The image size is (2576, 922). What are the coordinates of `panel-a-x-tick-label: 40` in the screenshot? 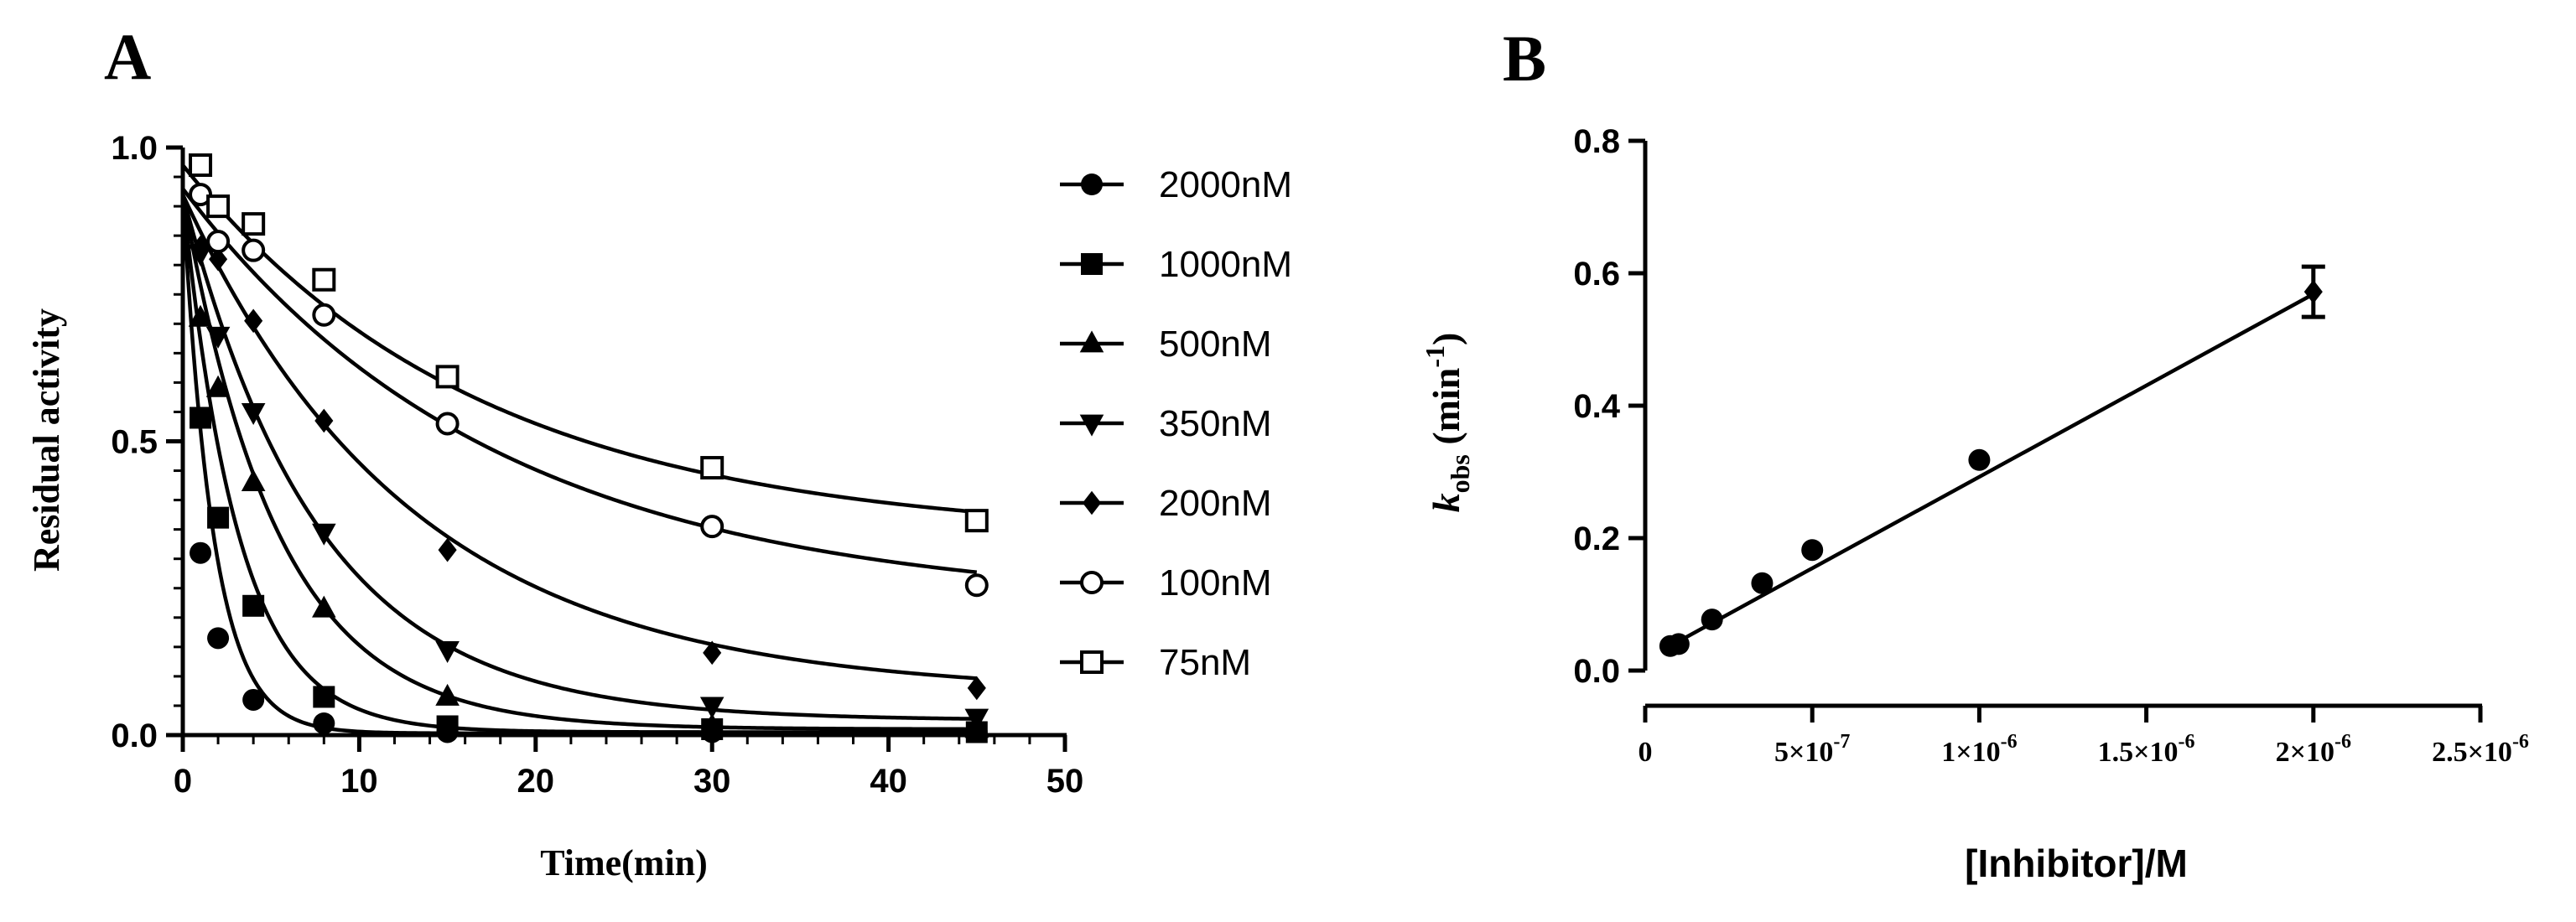 It's located at (888, 781).